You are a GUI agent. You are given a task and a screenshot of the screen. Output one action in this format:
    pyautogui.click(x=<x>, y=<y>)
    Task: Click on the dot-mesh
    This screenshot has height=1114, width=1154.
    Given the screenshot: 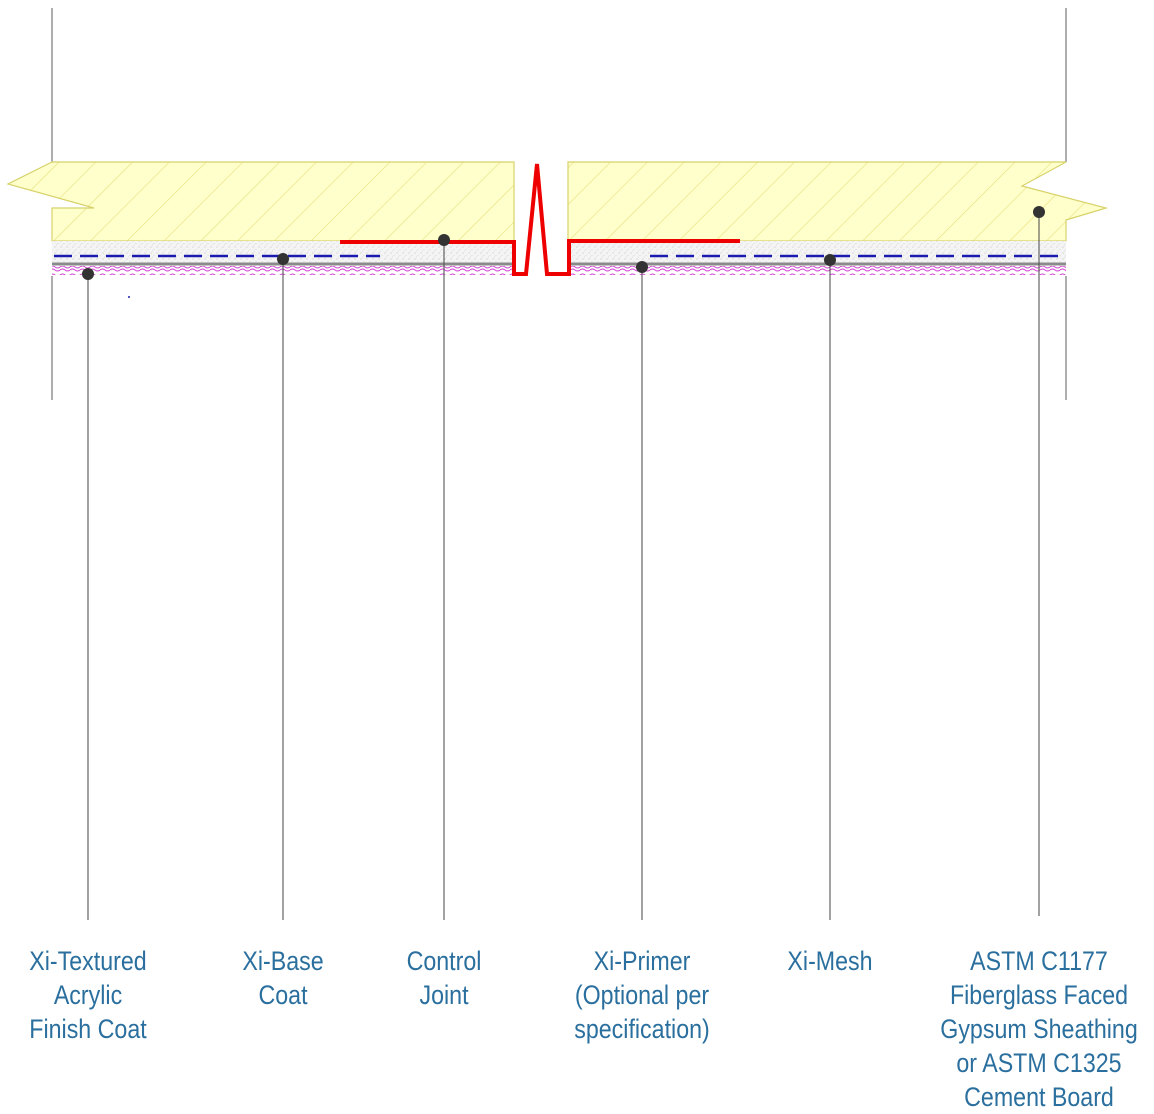 What is the action you would take?
    pyautogui.click(x=830, y=260)
    